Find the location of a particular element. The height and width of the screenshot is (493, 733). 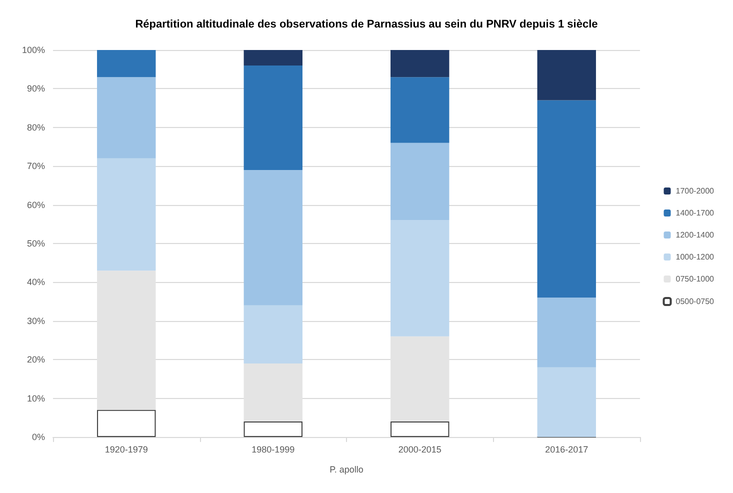

x-tick-label: 1920-1979 is located at coordinates (126, 449).